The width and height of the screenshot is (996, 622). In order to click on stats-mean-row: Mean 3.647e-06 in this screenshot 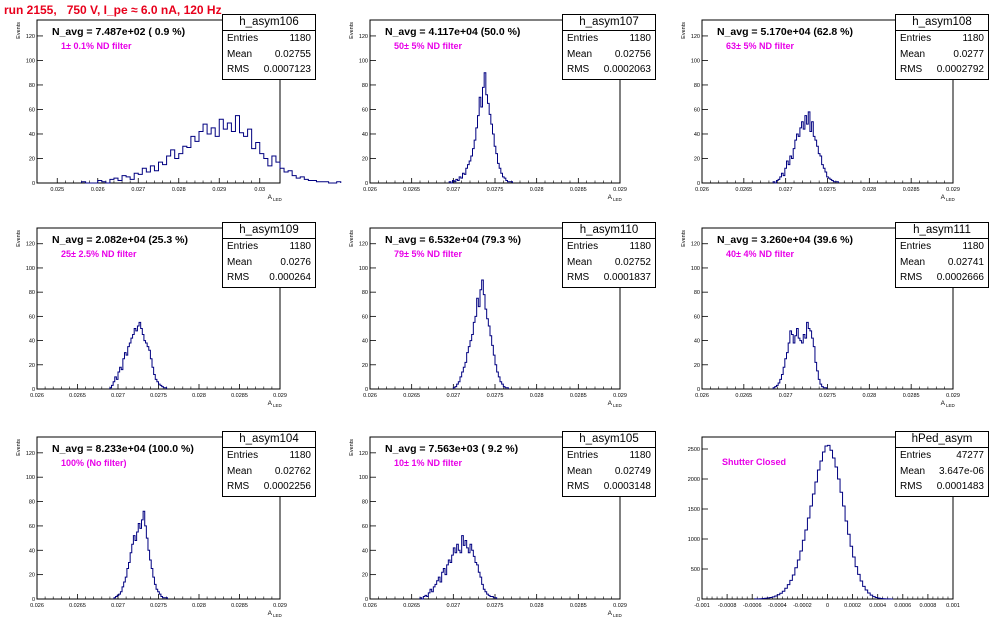, I will do `click(942, 472)`.